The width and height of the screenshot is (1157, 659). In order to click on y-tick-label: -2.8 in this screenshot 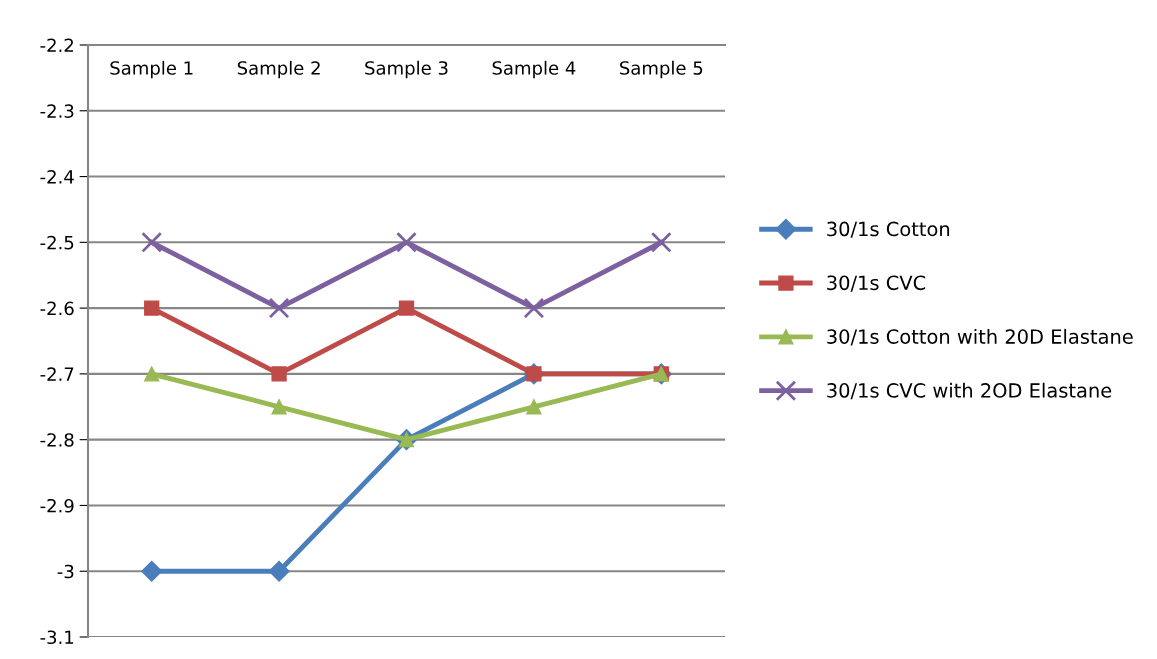, I will do `click(57, 440)`.